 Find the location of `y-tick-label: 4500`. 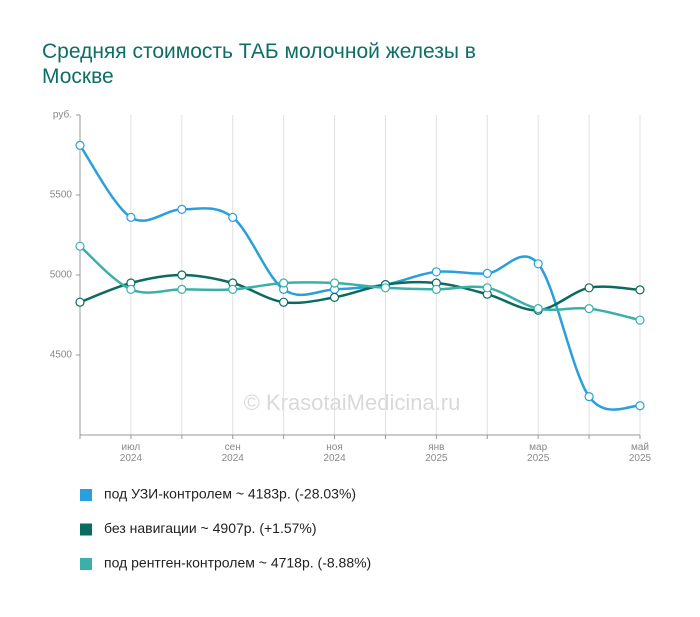

y-tick-label: 4500 is located at coordinates (61, 355).